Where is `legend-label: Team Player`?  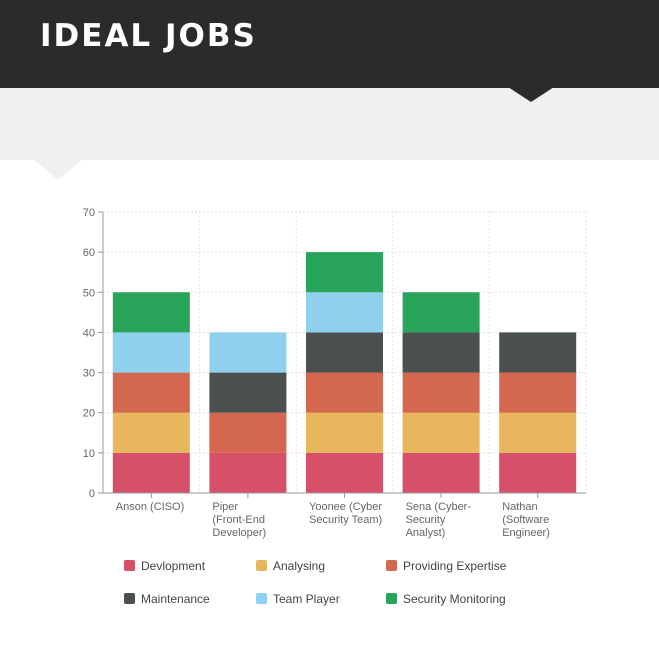
legend-label: Team Player is located at coordinates (306, 599).